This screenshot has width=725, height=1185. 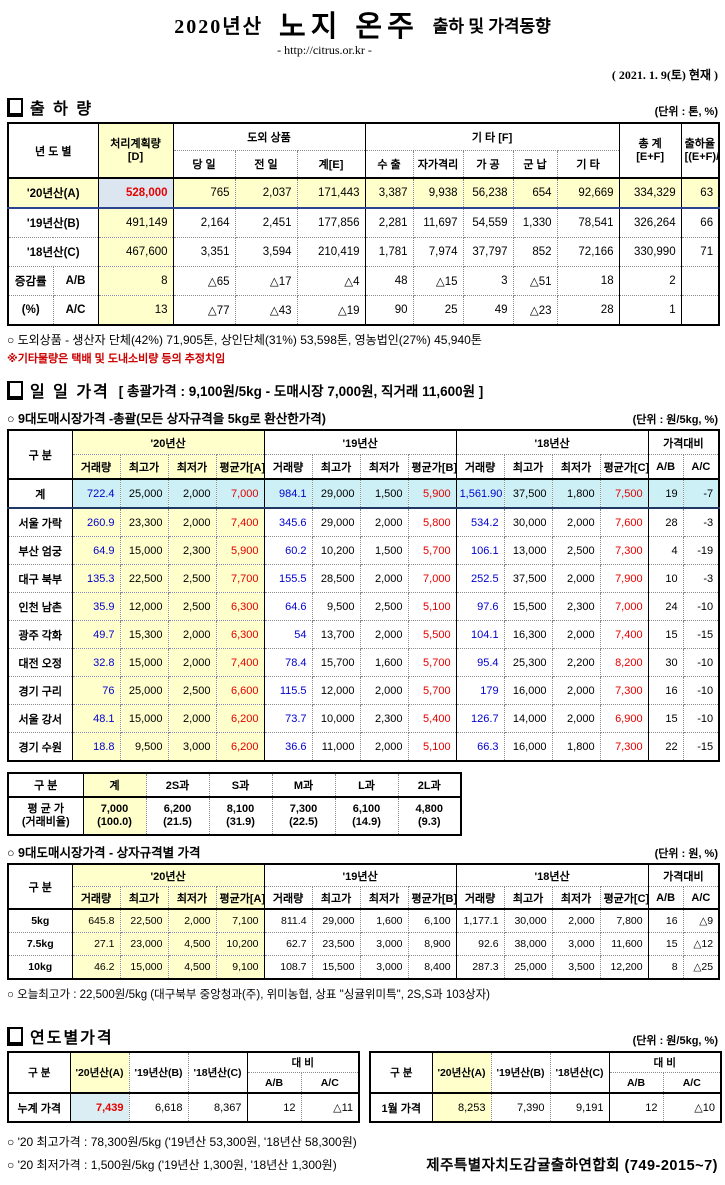 What do you see at coordinates (204, 281) in the screenshot?
I see `table-cell: △65` at bounding box center [204, 281].